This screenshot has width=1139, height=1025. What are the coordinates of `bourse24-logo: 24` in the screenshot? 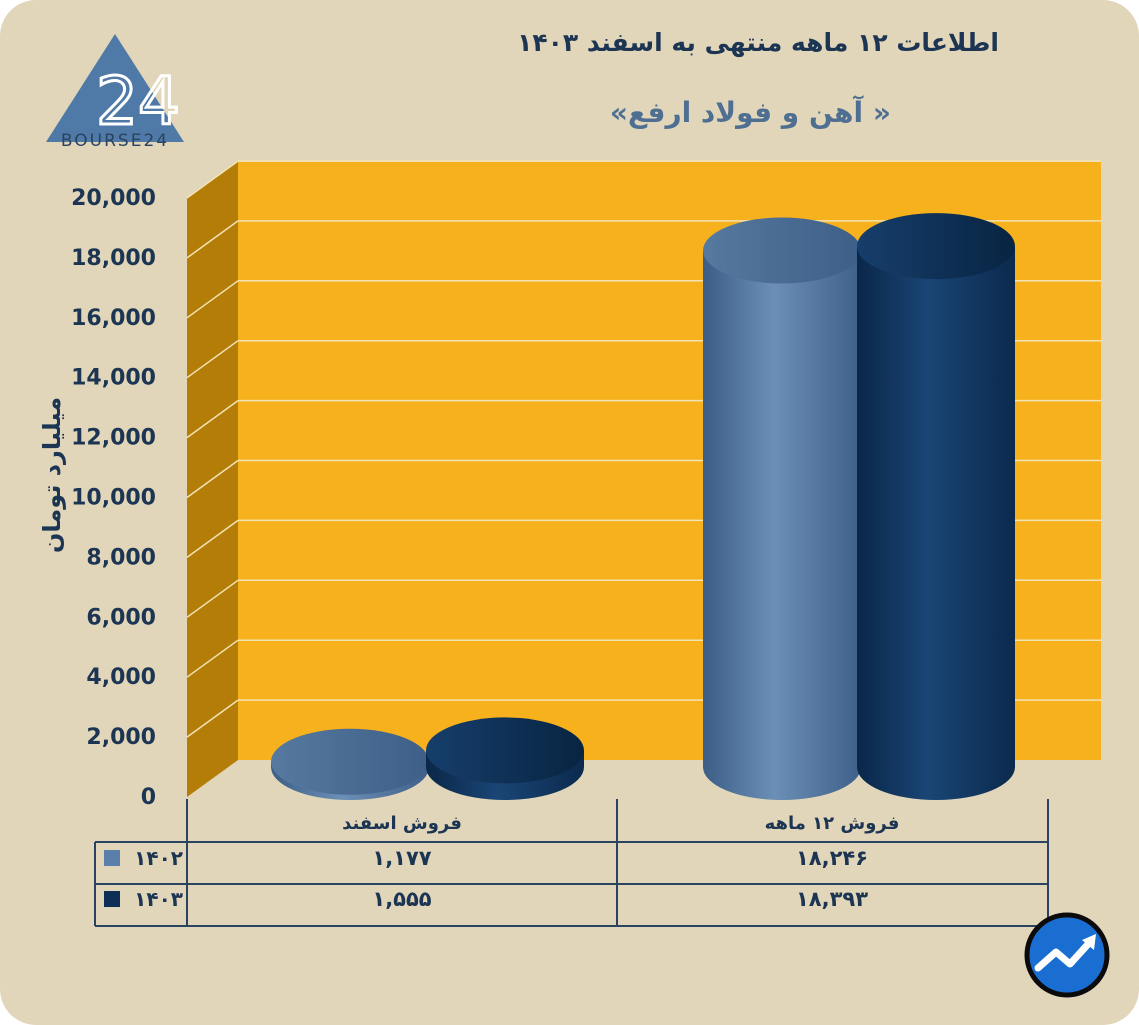 It's located at (115, 88).